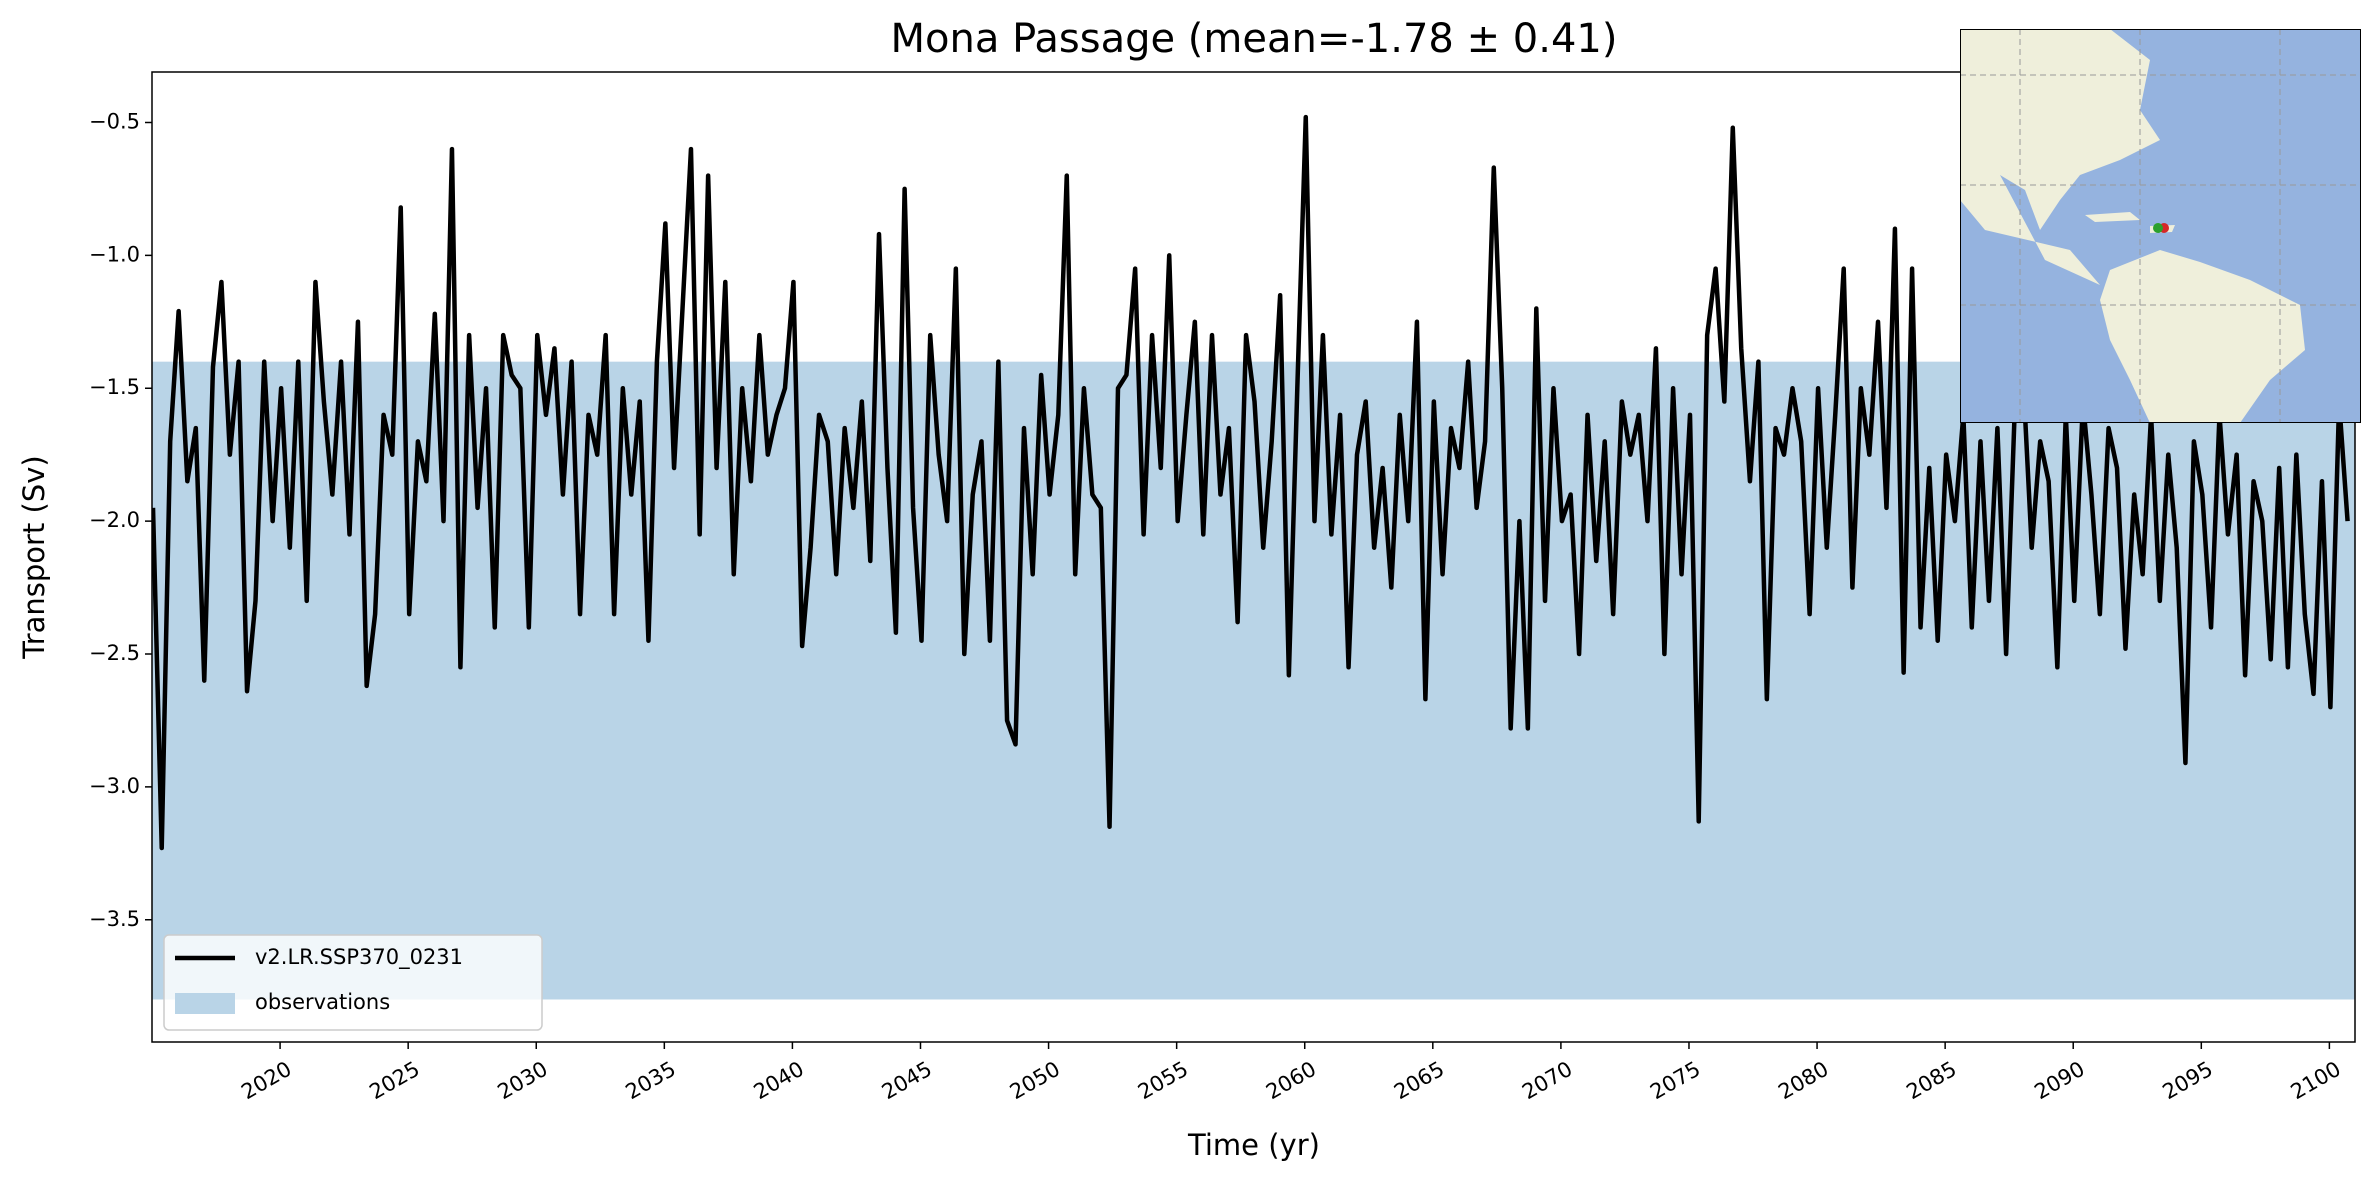 The height and width of the screenshot is (1180, 2376). I want to click on x-tick-label: 2030, so click(522, 1081).